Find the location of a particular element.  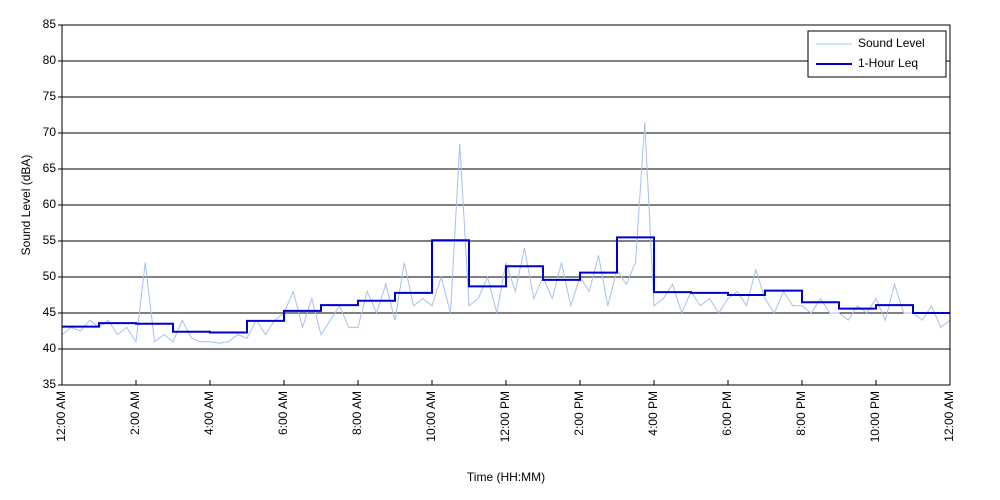

y-axis-label: Sound Level (dBA) is located at coordinates (26, 205).